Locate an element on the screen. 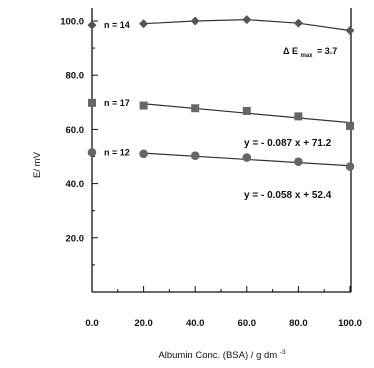  x-tick-label: 60.0 is located at coordinates (247, 323).